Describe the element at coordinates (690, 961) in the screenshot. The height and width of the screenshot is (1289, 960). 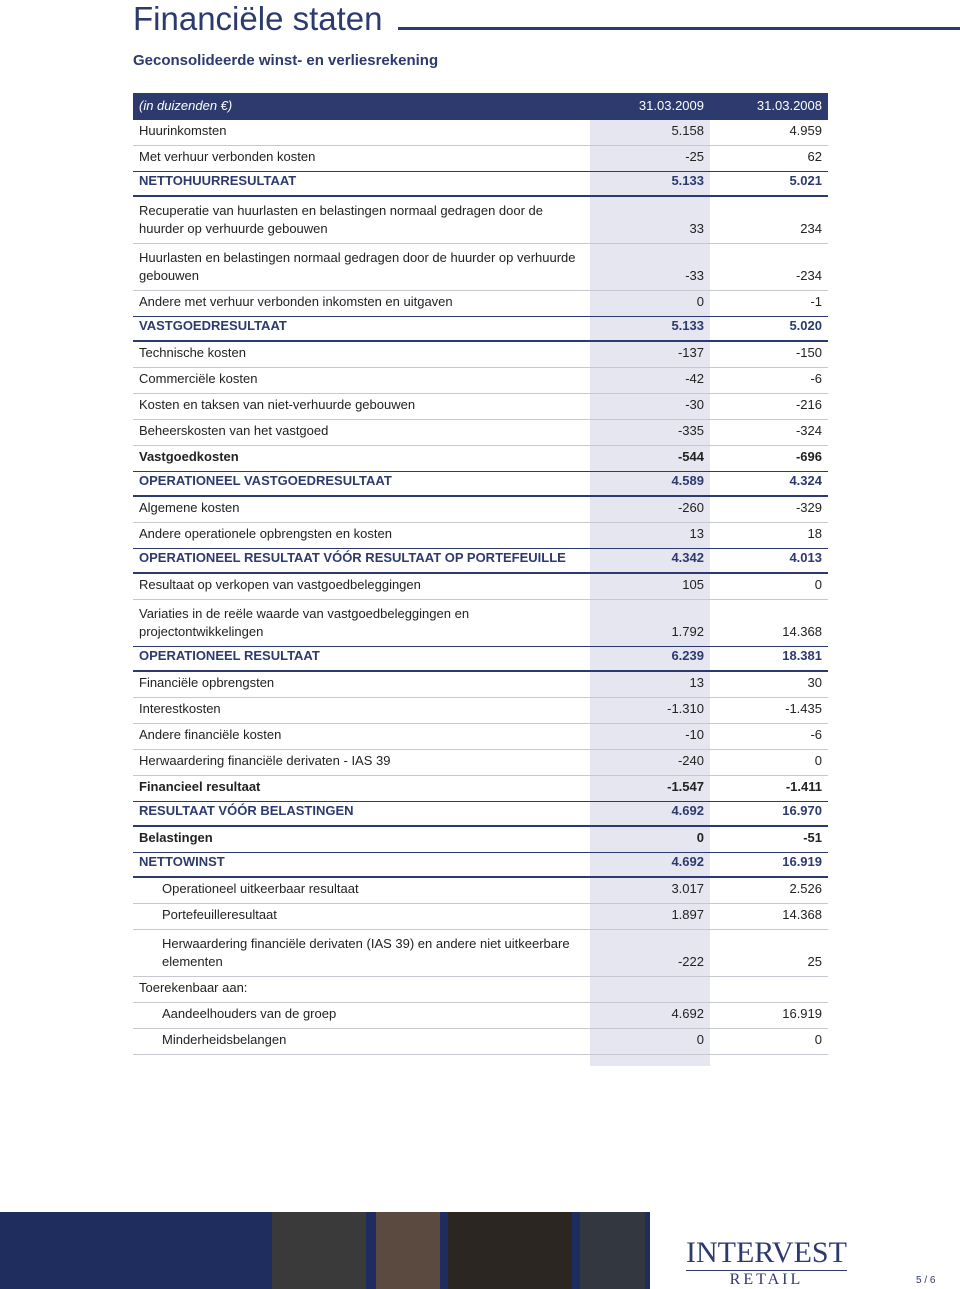
I see `cell-2009: -222` at that location.